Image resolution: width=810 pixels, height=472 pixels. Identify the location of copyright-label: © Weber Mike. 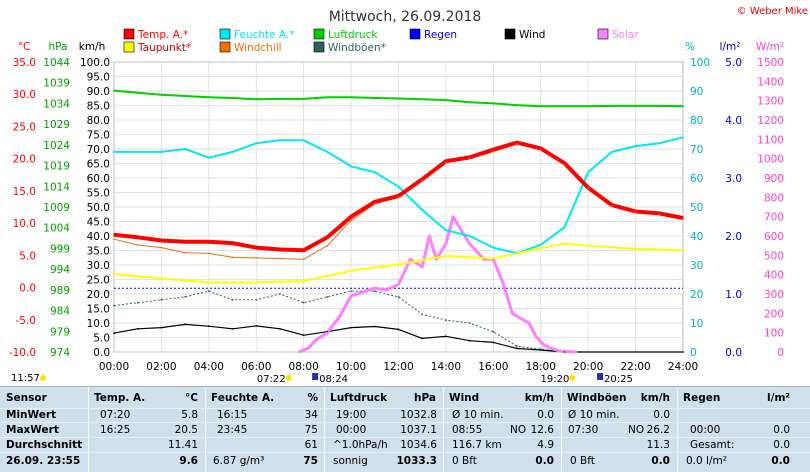
(772, 11).